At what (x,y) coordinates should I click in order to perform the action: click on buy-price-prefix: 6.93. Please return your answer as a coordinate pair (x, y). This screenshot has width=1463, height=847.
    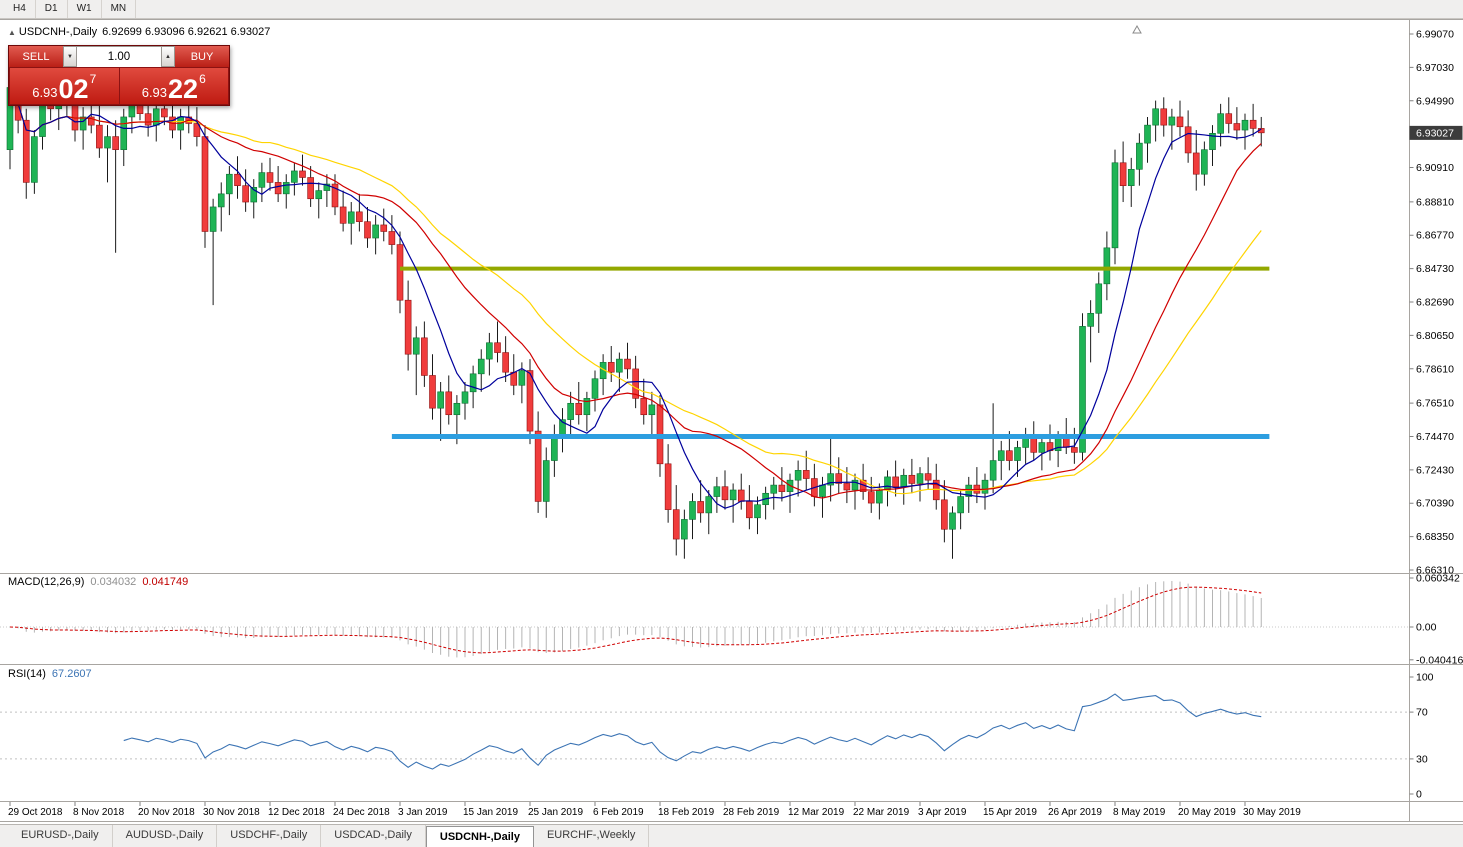
    Looking at the image, I should click on (154, 92).